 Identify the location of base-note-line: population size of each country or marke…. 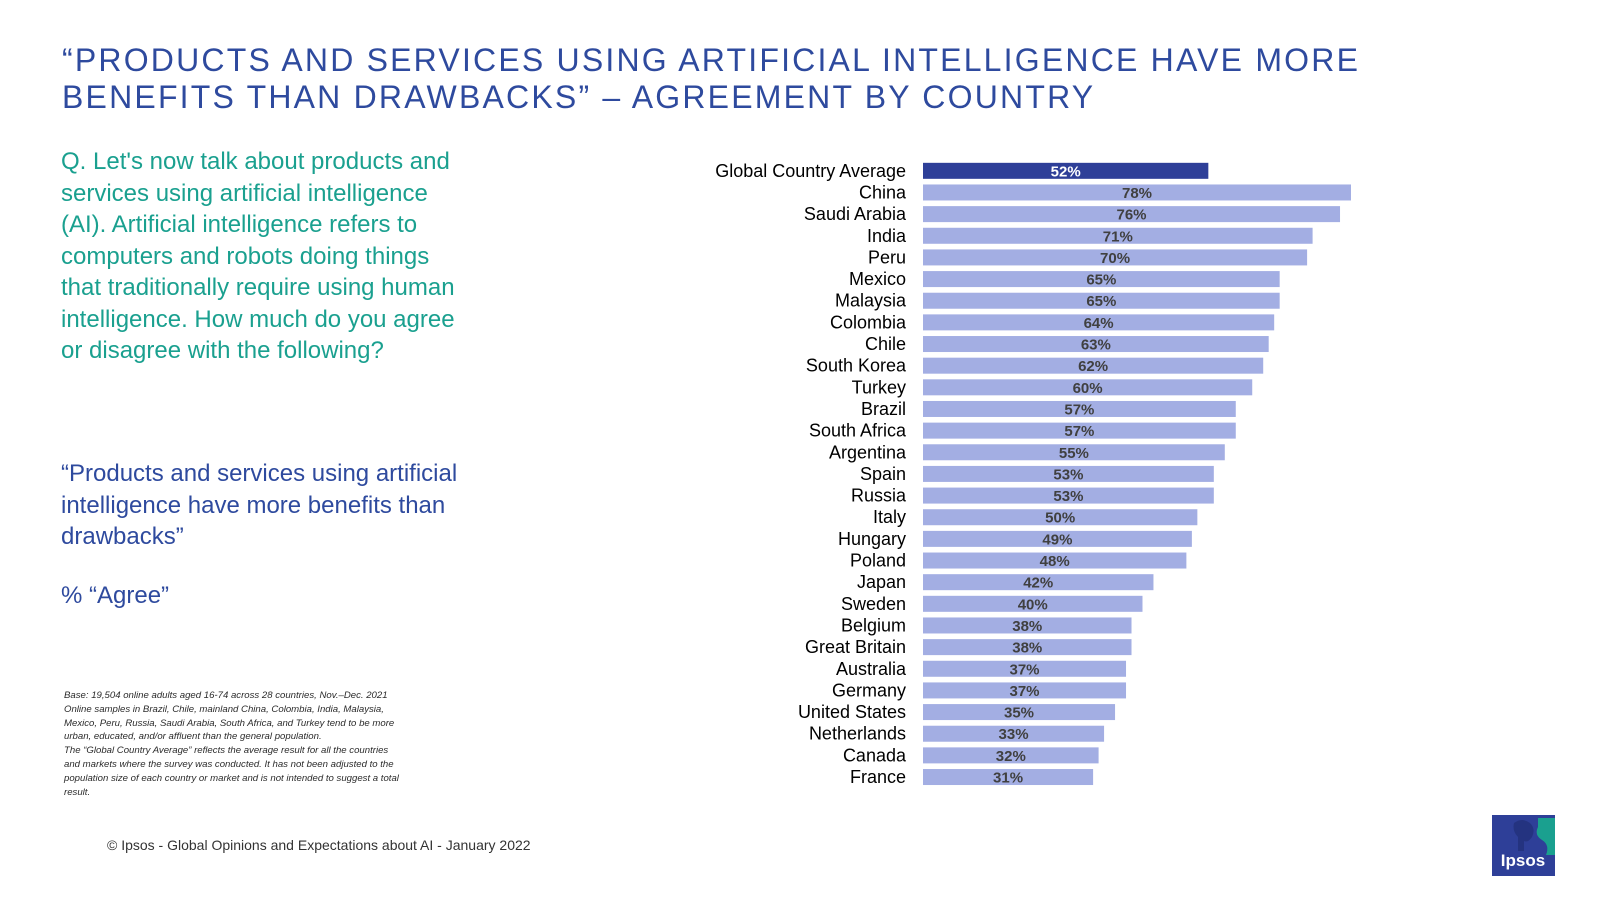
(231, 778).